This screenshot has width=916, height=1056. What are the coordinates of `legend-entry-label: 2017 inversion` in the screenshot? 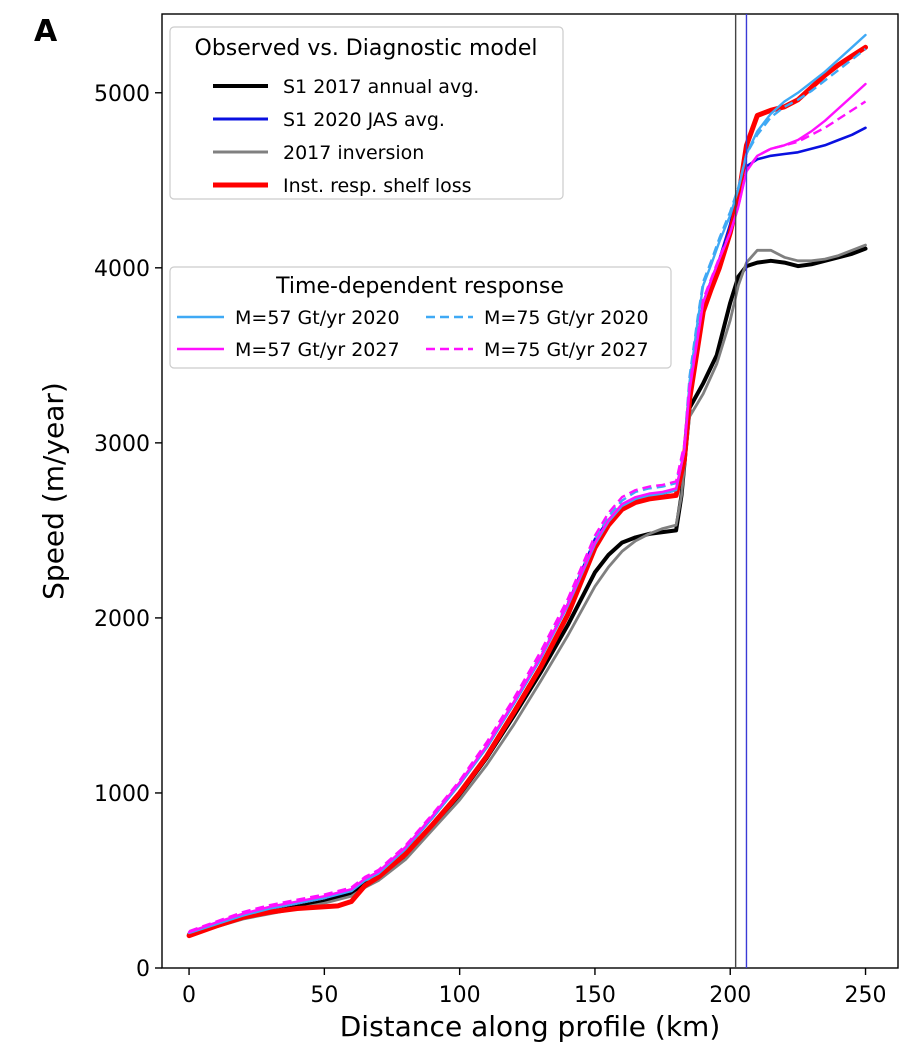 It's located at (353, 153).